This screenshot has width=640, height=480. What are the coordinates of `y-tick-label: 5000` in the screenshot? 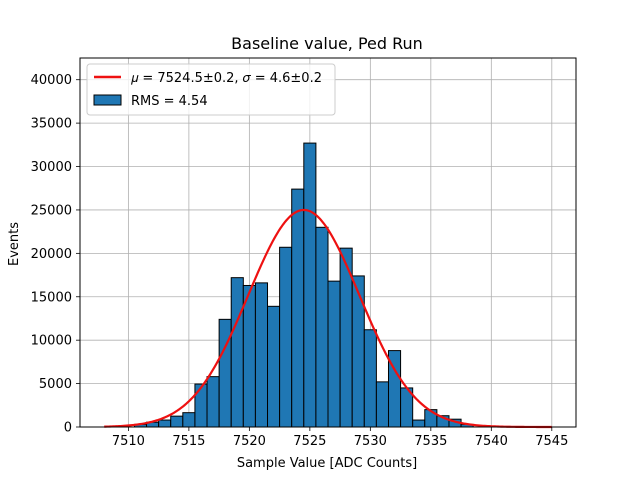 It's located at (55, 384).